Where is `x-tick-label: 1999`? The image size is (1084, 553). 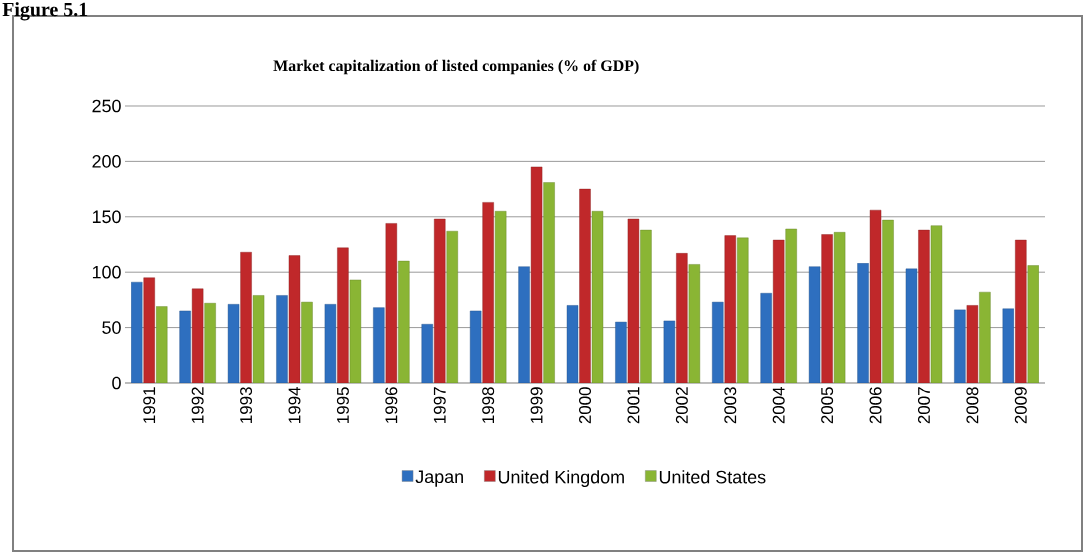 x-tick-label: 1999 is located at coordinates (536, 405).